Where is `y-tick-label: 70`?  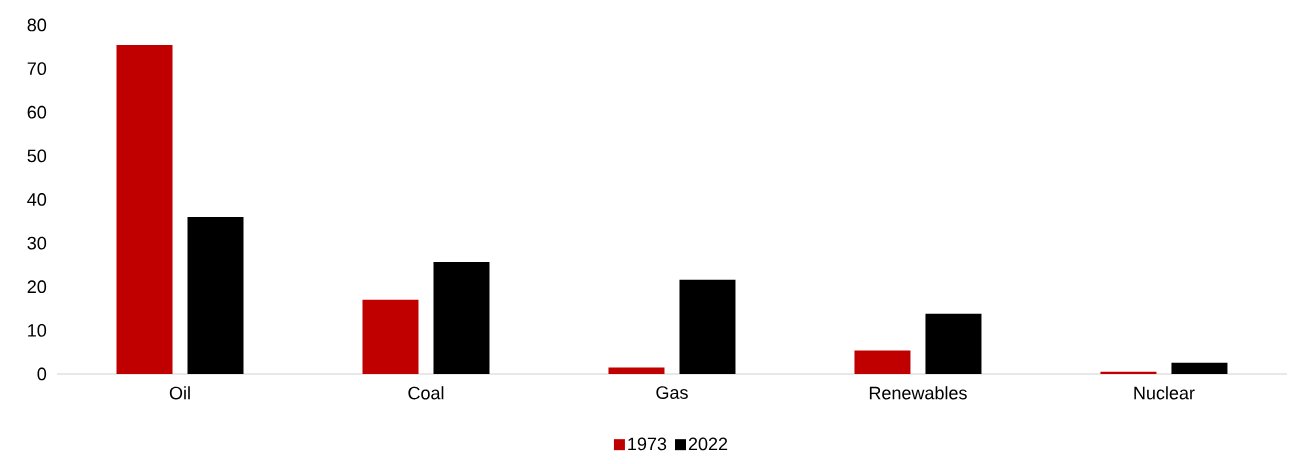
y-tick-label: 70 is located at coordinates (37, 68).